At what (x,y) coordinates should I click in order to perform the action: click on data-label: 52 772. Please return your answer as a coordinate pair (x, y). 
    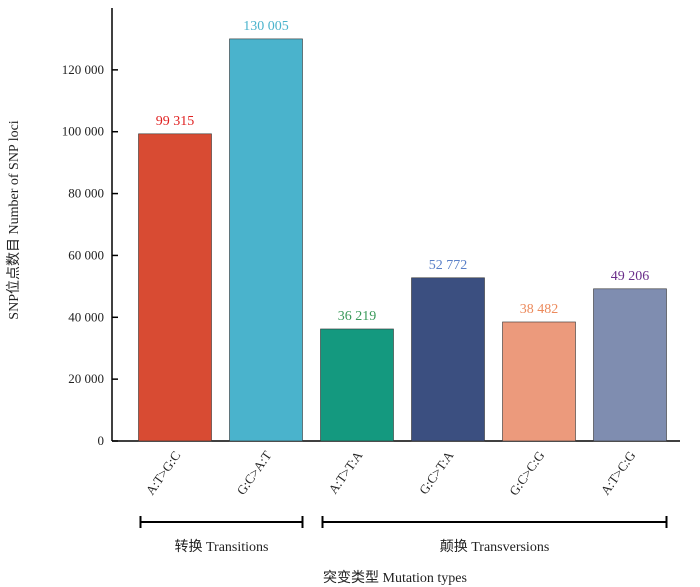
    Looking at the image, I should click on (448, 265).